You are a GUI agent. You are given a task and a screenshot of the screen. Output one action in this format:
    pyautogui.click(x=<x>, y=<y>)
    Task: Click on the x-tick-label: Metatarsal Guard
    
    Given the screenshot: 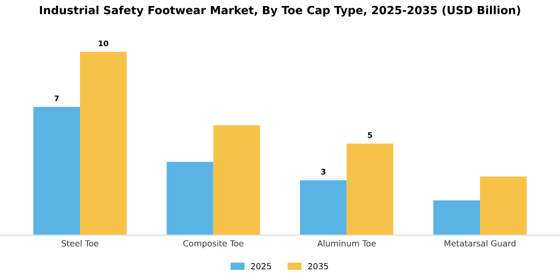 What is the action you would take?
    pyautogui.click(x=480, y=243)
    